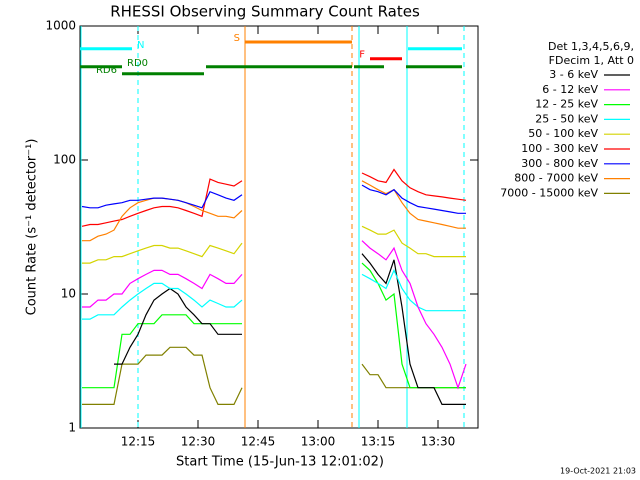 This screenshot has height=480, width=640. What do you see at coordinates (60, 26) in the screenshot?
I see `y-tick-label: 1000` at bounding box center [60, 26].